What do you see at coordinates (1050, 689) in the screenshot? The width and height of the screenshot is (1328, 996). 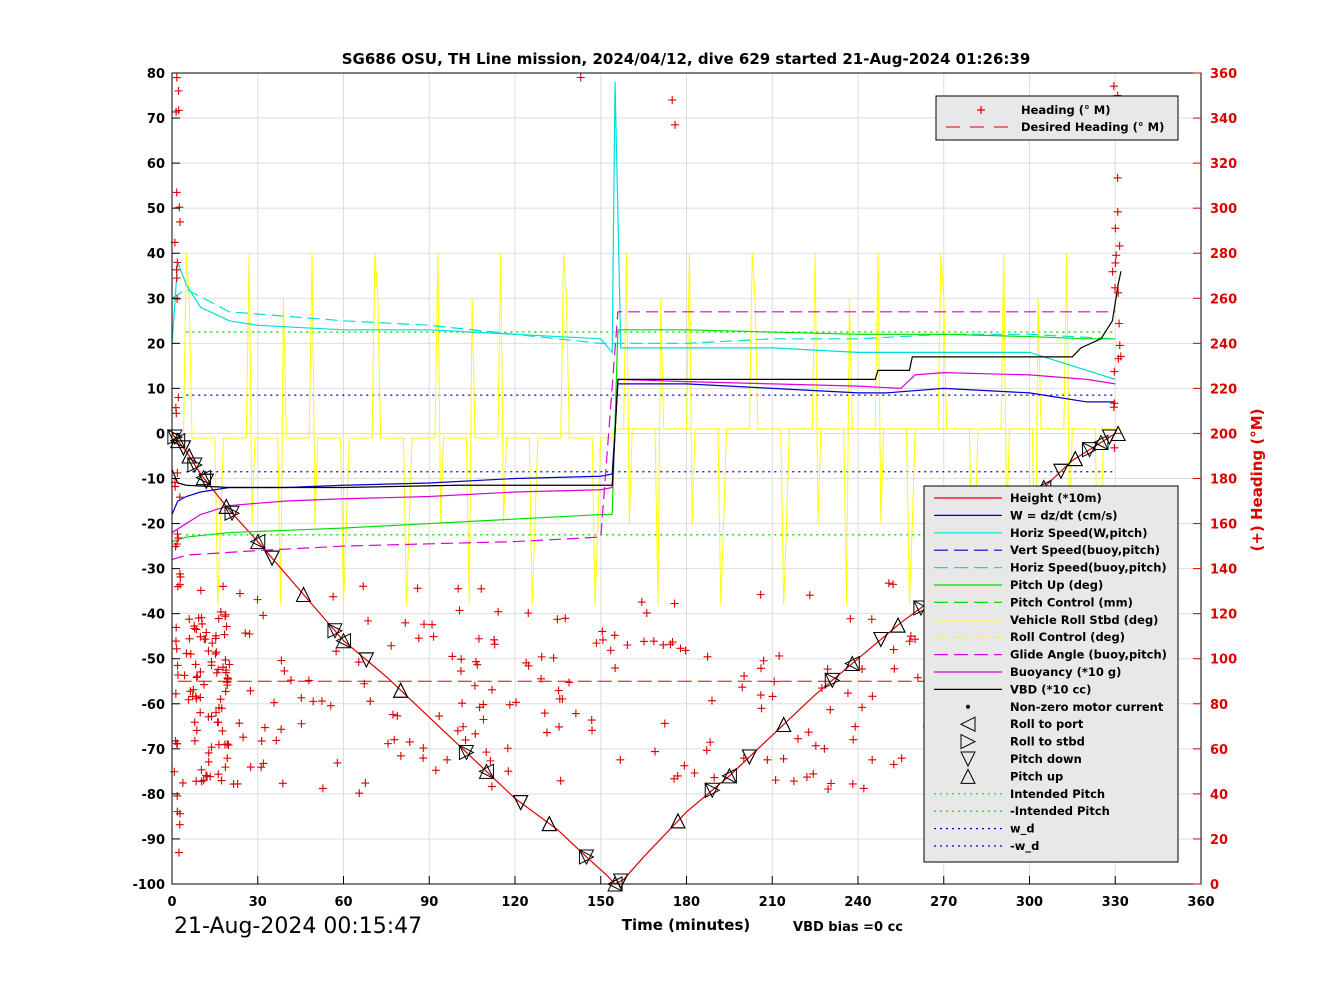 I see `legend-label: VBD (*10 cc)` at bounding box center [1050, 689].